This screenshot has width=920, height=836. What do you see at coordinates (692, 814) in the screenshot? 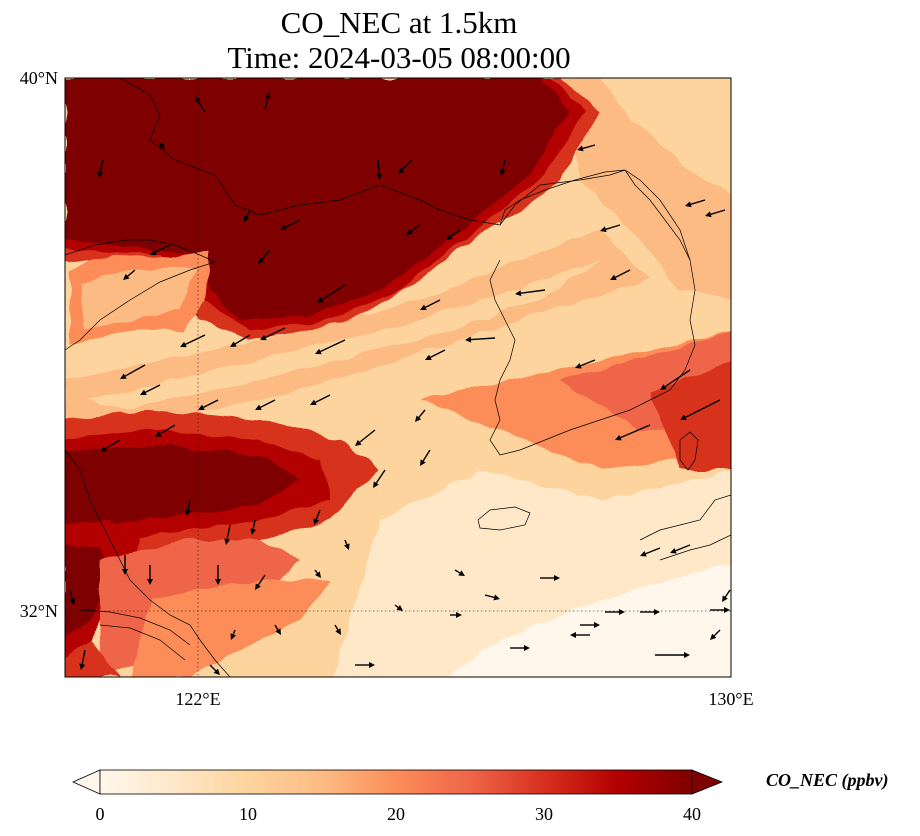
I see `colorbar-tick-40: 40` at bounding box center [692, 814].